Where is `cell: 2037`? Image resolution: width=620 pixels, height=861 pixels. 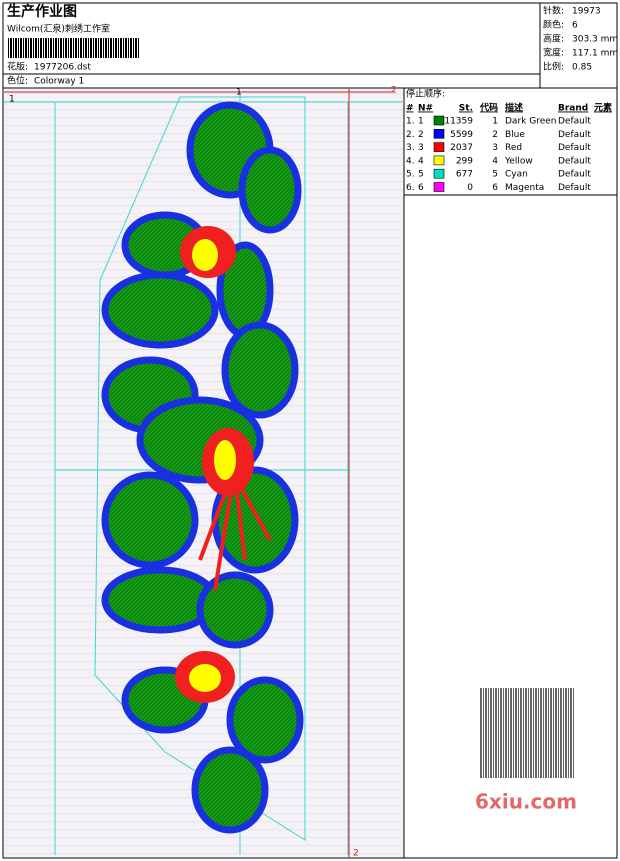
cell: 2037 is located at coordinates (461, 148).